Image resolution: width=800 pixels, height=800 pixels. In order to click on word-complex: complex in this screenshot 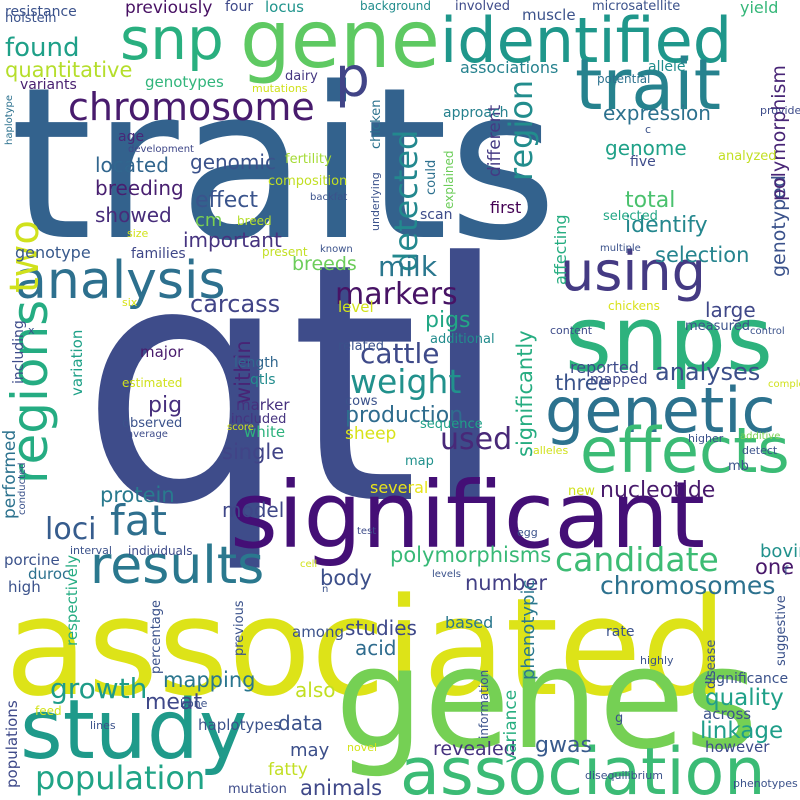, I will do `click(784, 384)`.